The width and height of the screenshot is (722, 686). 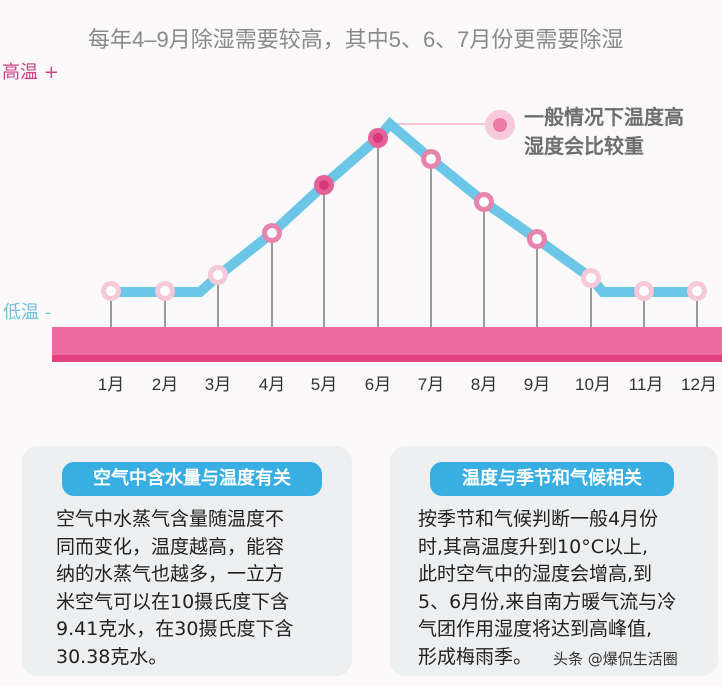 What do you see at coordinates (192, 479) in the screenshot?
I see `card-title: 空气中含水量与温度有关` at bounding box center [192, 479].